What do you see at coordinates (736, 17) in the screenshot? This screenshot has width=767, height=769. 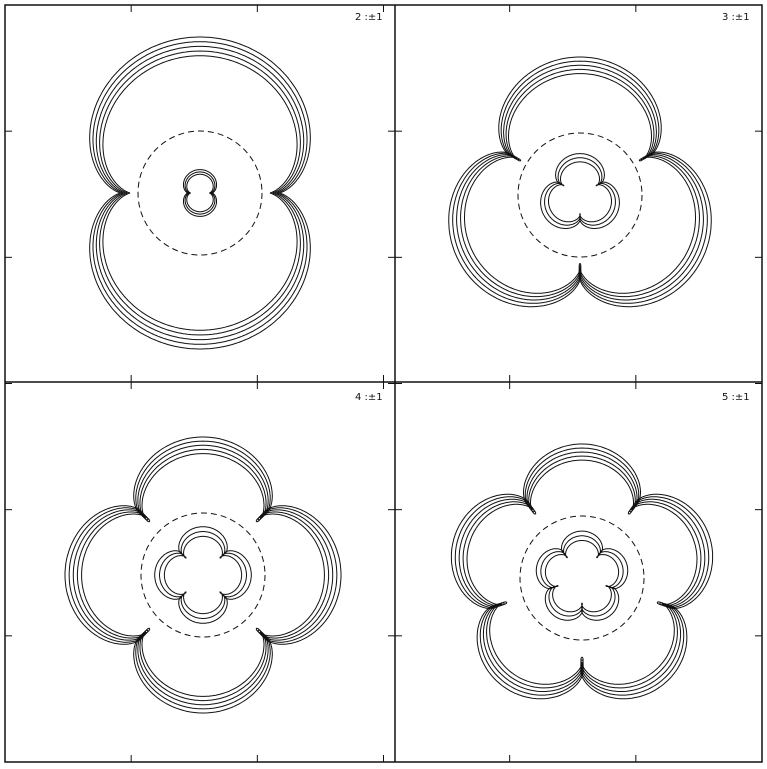 I see `panel-label: 3 :±1` at bounding box center [736, 17].